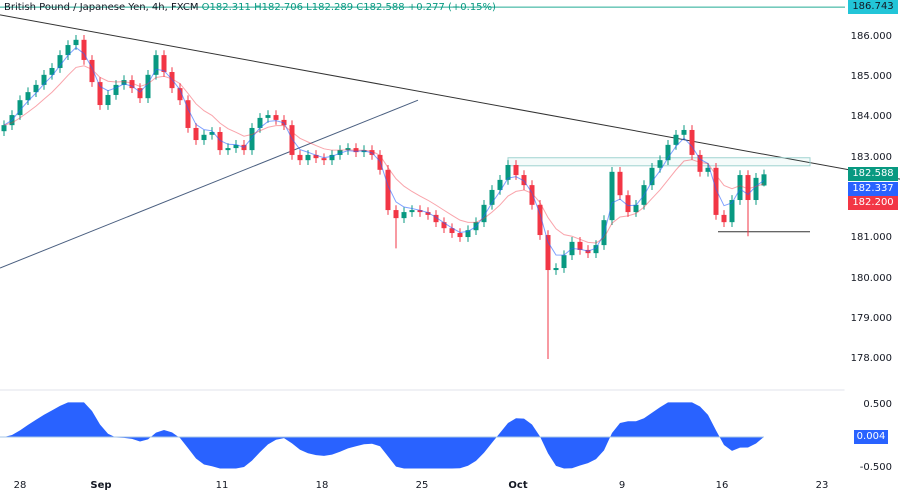 The image size is (900, 494). Describe the element at coordinates (871, 116) in the screenshot. I see `price-tick: 184.000` at that location.